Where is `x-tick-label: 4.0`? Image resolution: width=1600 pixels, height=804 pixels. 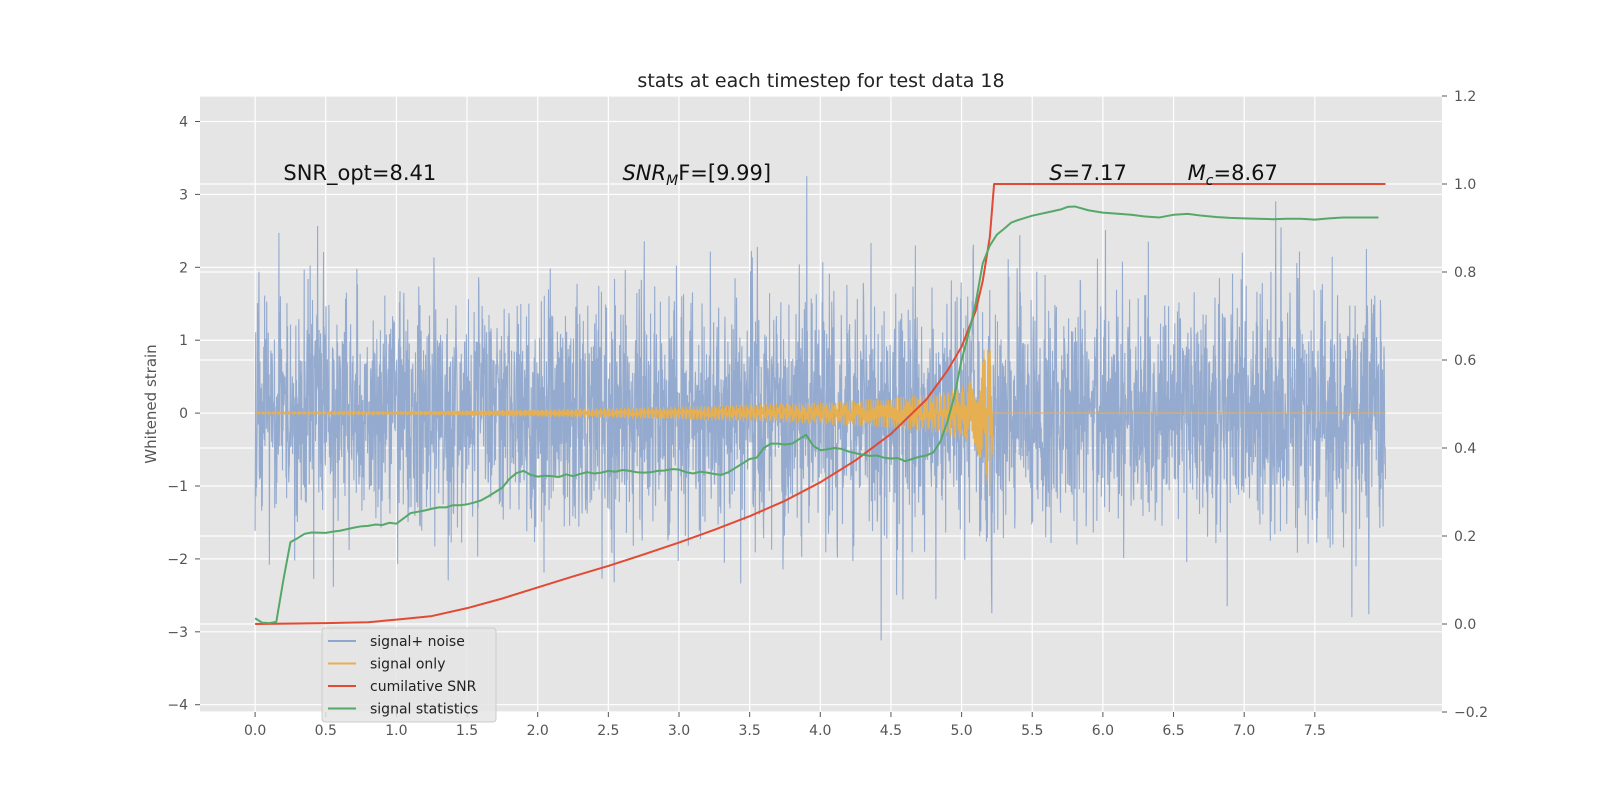
x-tick-label: 4.0 is located at coordinates (820, 731).